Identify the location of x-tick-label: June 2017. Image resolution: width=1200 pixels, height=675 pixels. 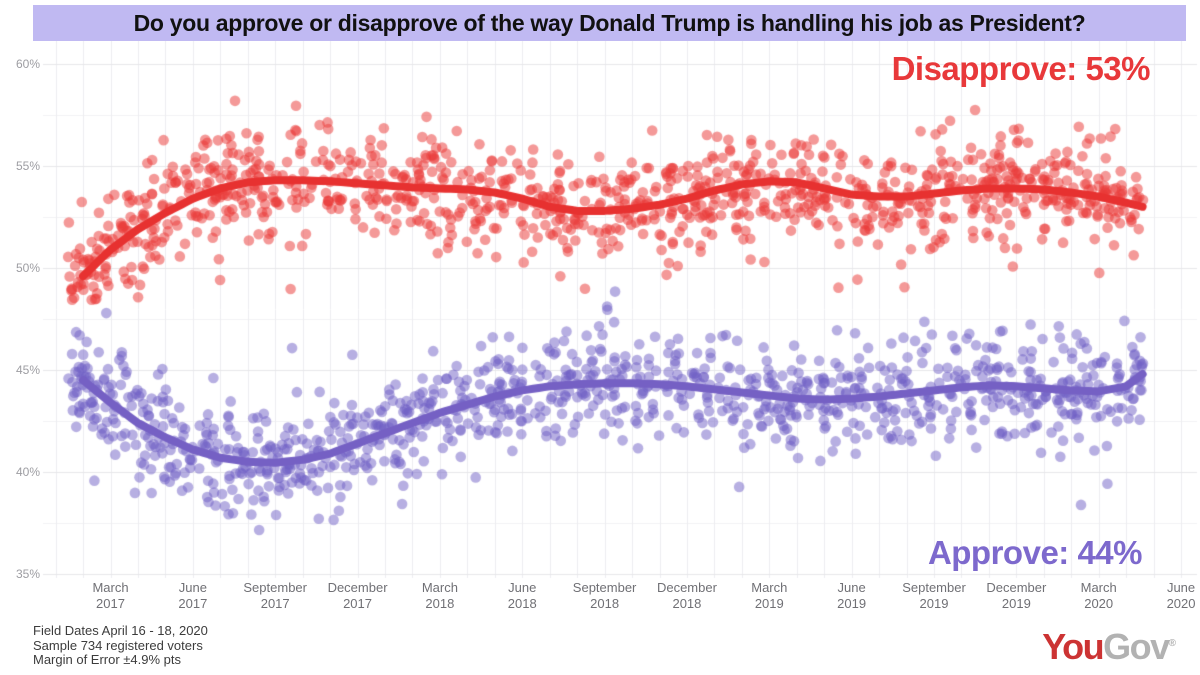
(193, 595).